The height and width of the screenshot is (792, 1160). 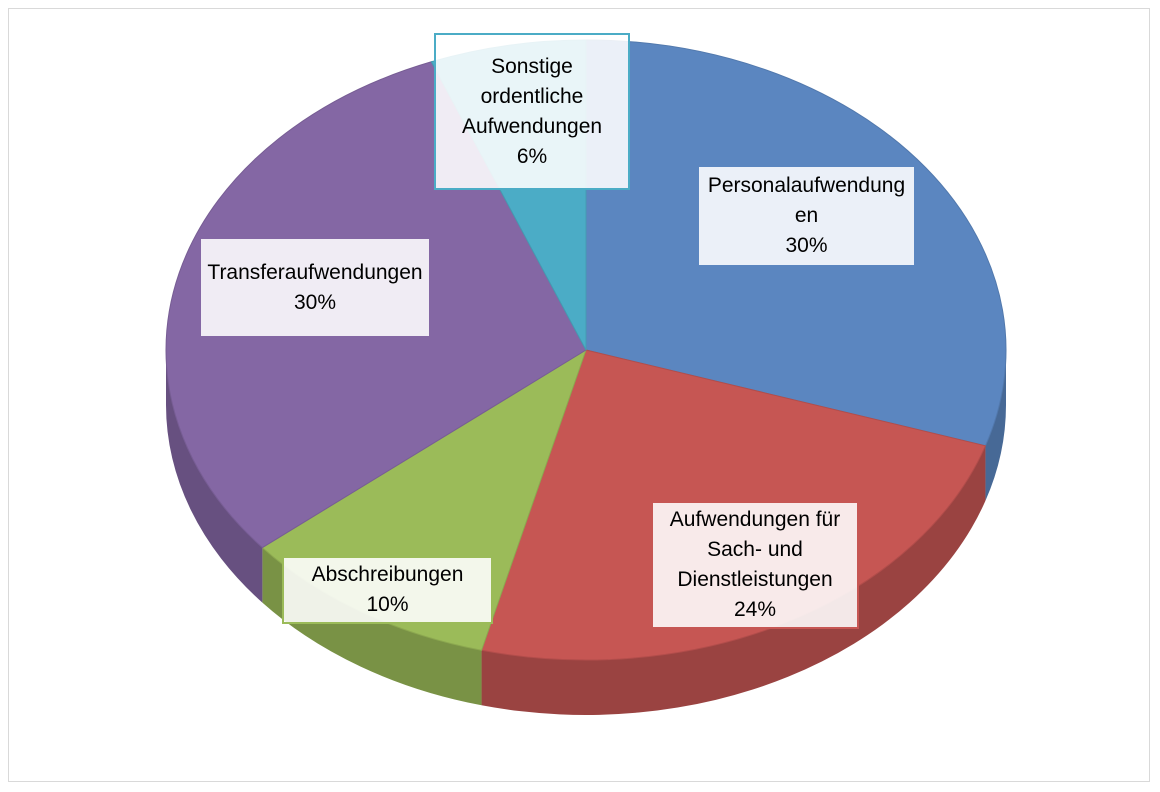 What do you see at coordinates (755, 609) in the screenshot?
I see `label-value: 24%` at bounding box center [755, 609].